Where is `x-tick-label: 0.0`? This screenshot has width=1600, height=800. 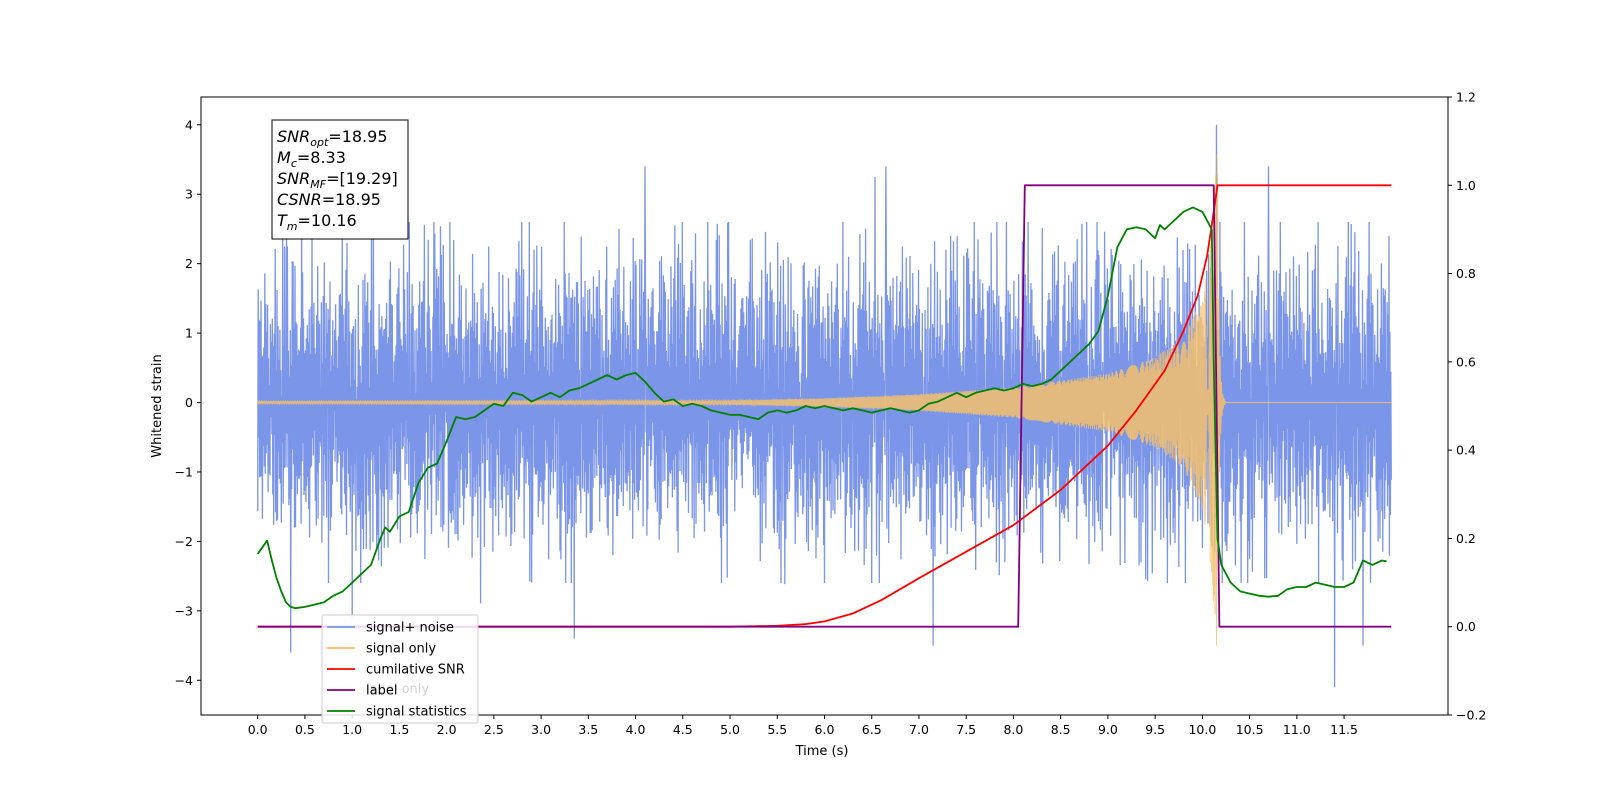
x-tick-label: 0.0 is located at coordinates (258, 729).